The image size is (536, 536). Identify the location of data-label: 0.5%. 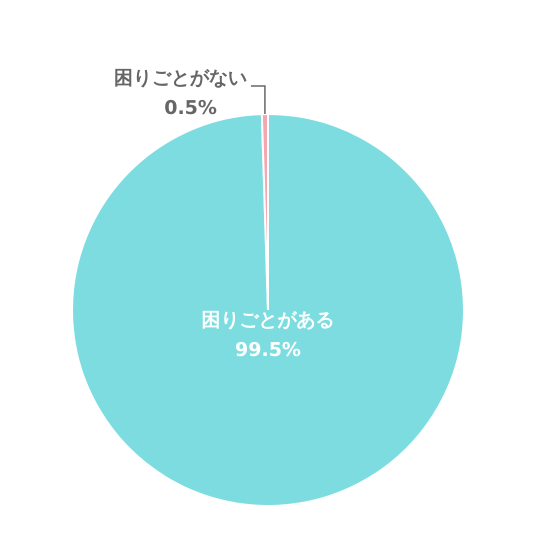
(190, 108).